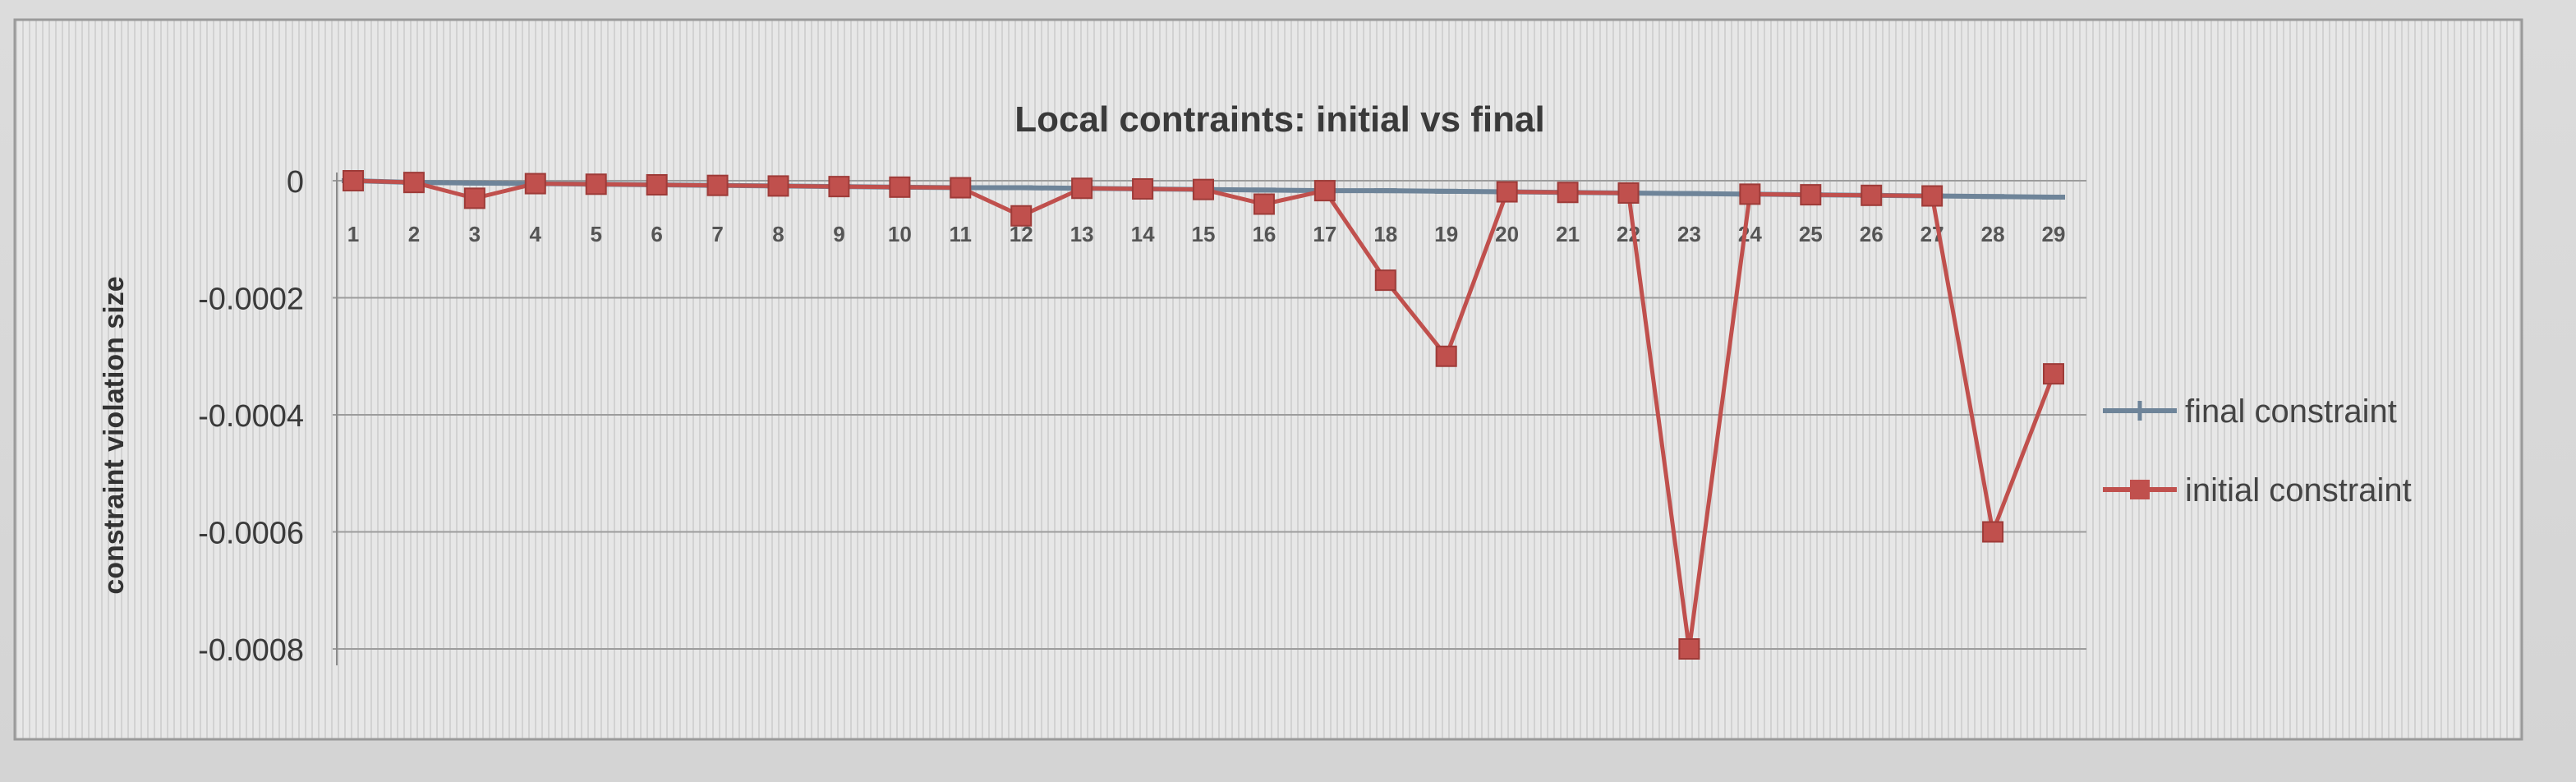  What do you see at coordinates (536, 234) in the screenshot?
I see `x-tick-label: 4` at bounding box center [536, 234].